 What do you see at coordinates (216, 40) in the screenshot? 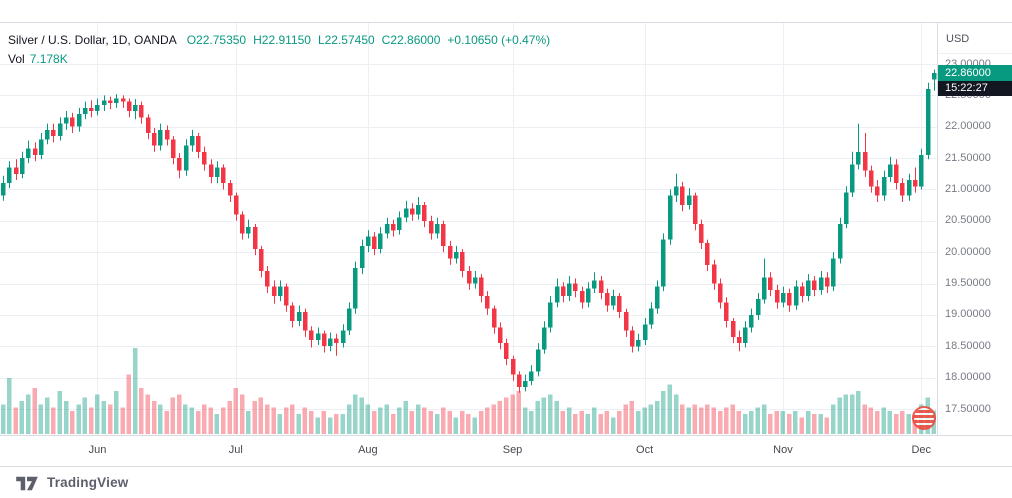
I see `ohlc-open: O22.75350` at bounding box center [216, 40].